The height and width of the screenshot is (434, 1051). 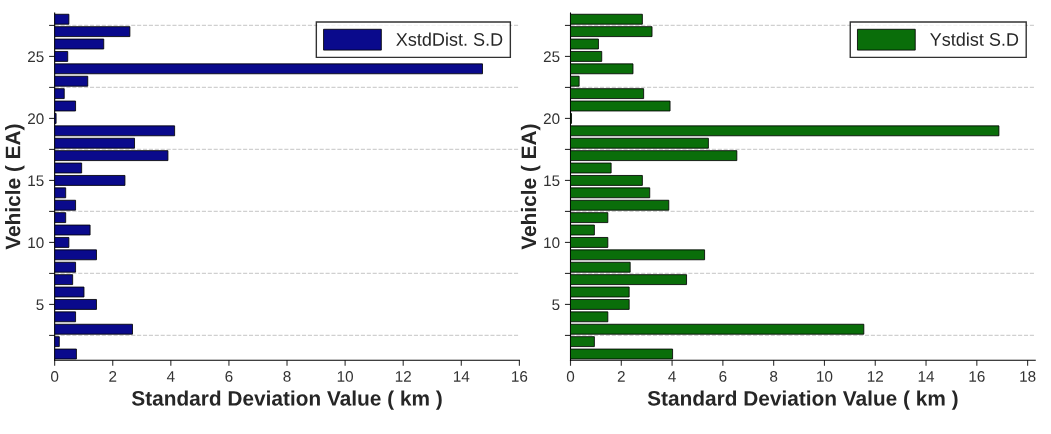 I want to click on legend-label: XstdDist. S.D, so click(x=449, y=39).